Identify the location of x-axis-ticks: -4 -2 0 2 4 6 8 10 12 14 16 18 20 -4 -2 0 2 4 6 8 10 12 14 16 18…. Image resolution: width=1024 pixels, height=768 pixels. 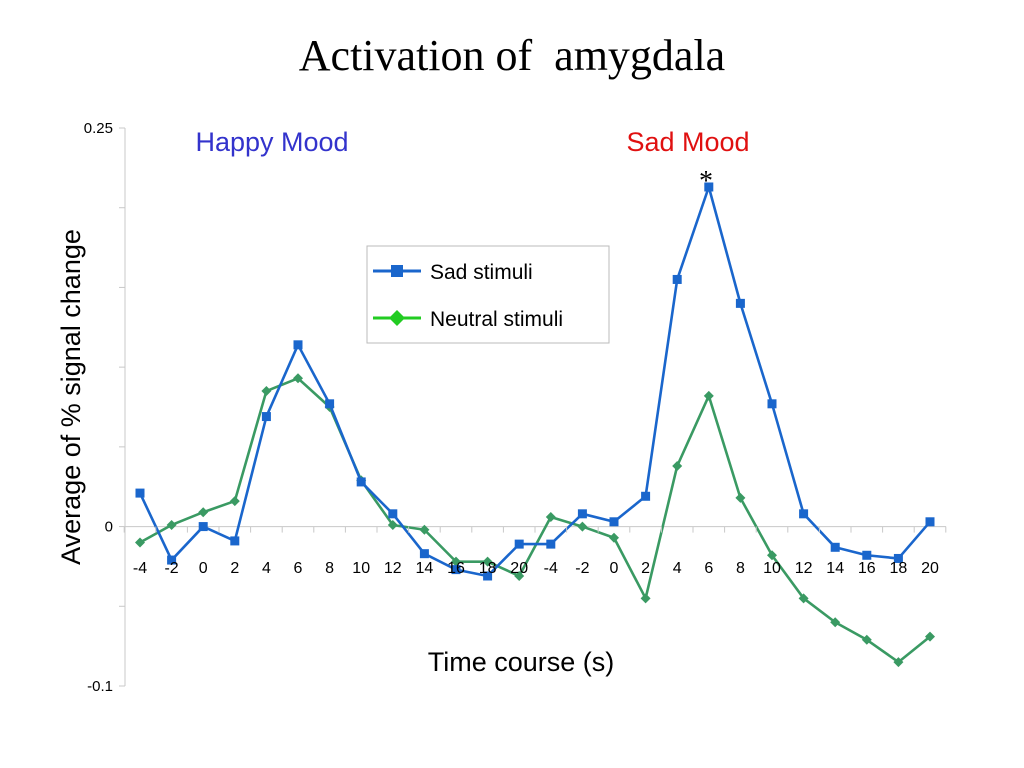
(535, 551).